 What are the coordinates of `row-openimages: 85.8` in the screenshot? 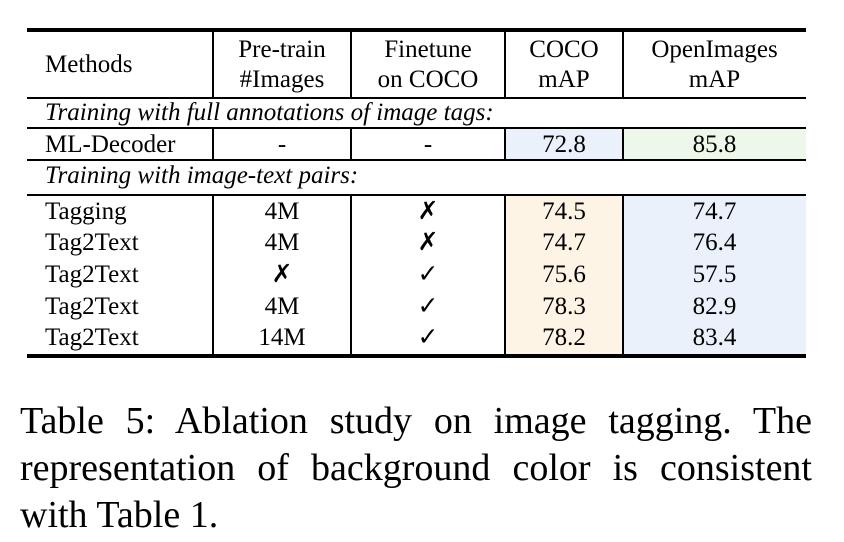 It's located at (714, 144).